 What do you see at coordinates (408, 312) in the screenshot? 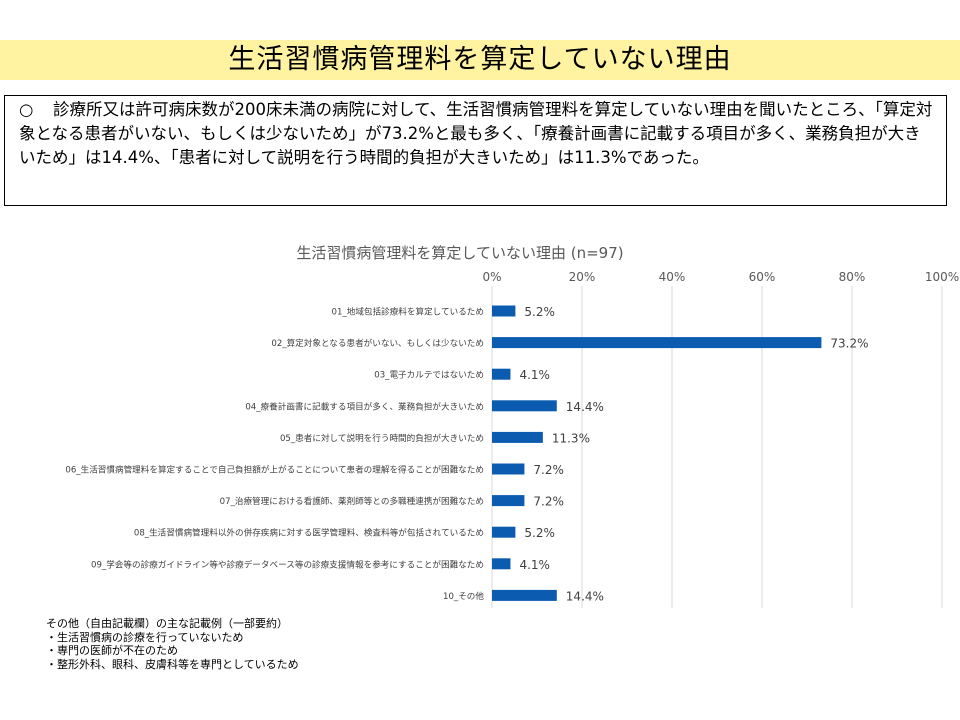
I see `category-label: 01_地域包括診療料を算定しているため` at bounding box center [408, 312].